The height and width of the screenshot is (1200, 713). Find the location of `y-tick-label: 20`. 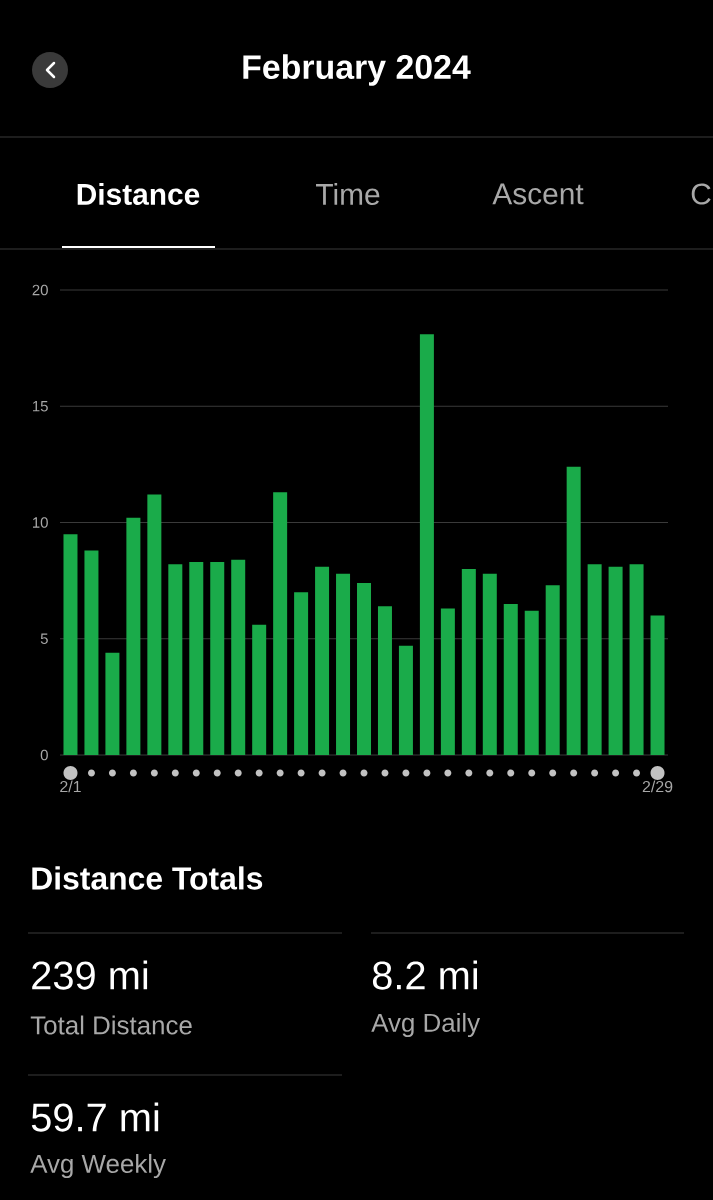

y-tick-label: 20 is located at coordinates (40, 290).